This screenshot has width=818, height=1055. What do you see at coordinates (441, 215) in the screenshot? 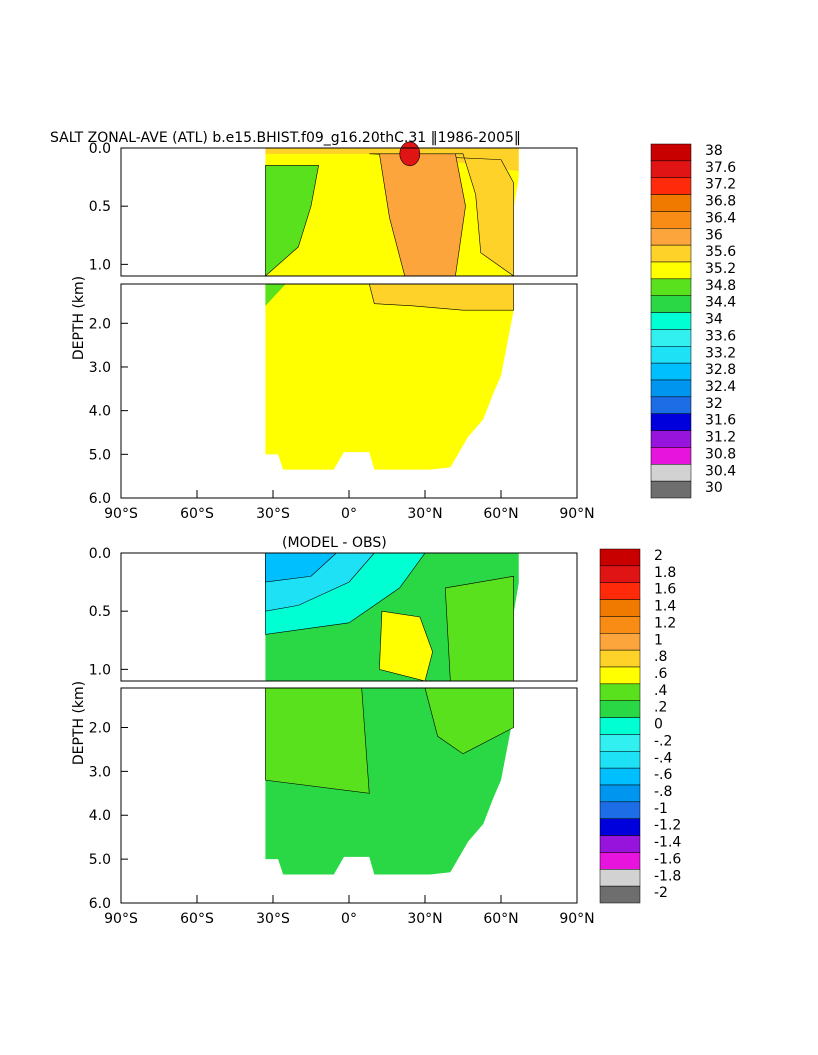
I see `field-salty` at bounding box center [441, 215].